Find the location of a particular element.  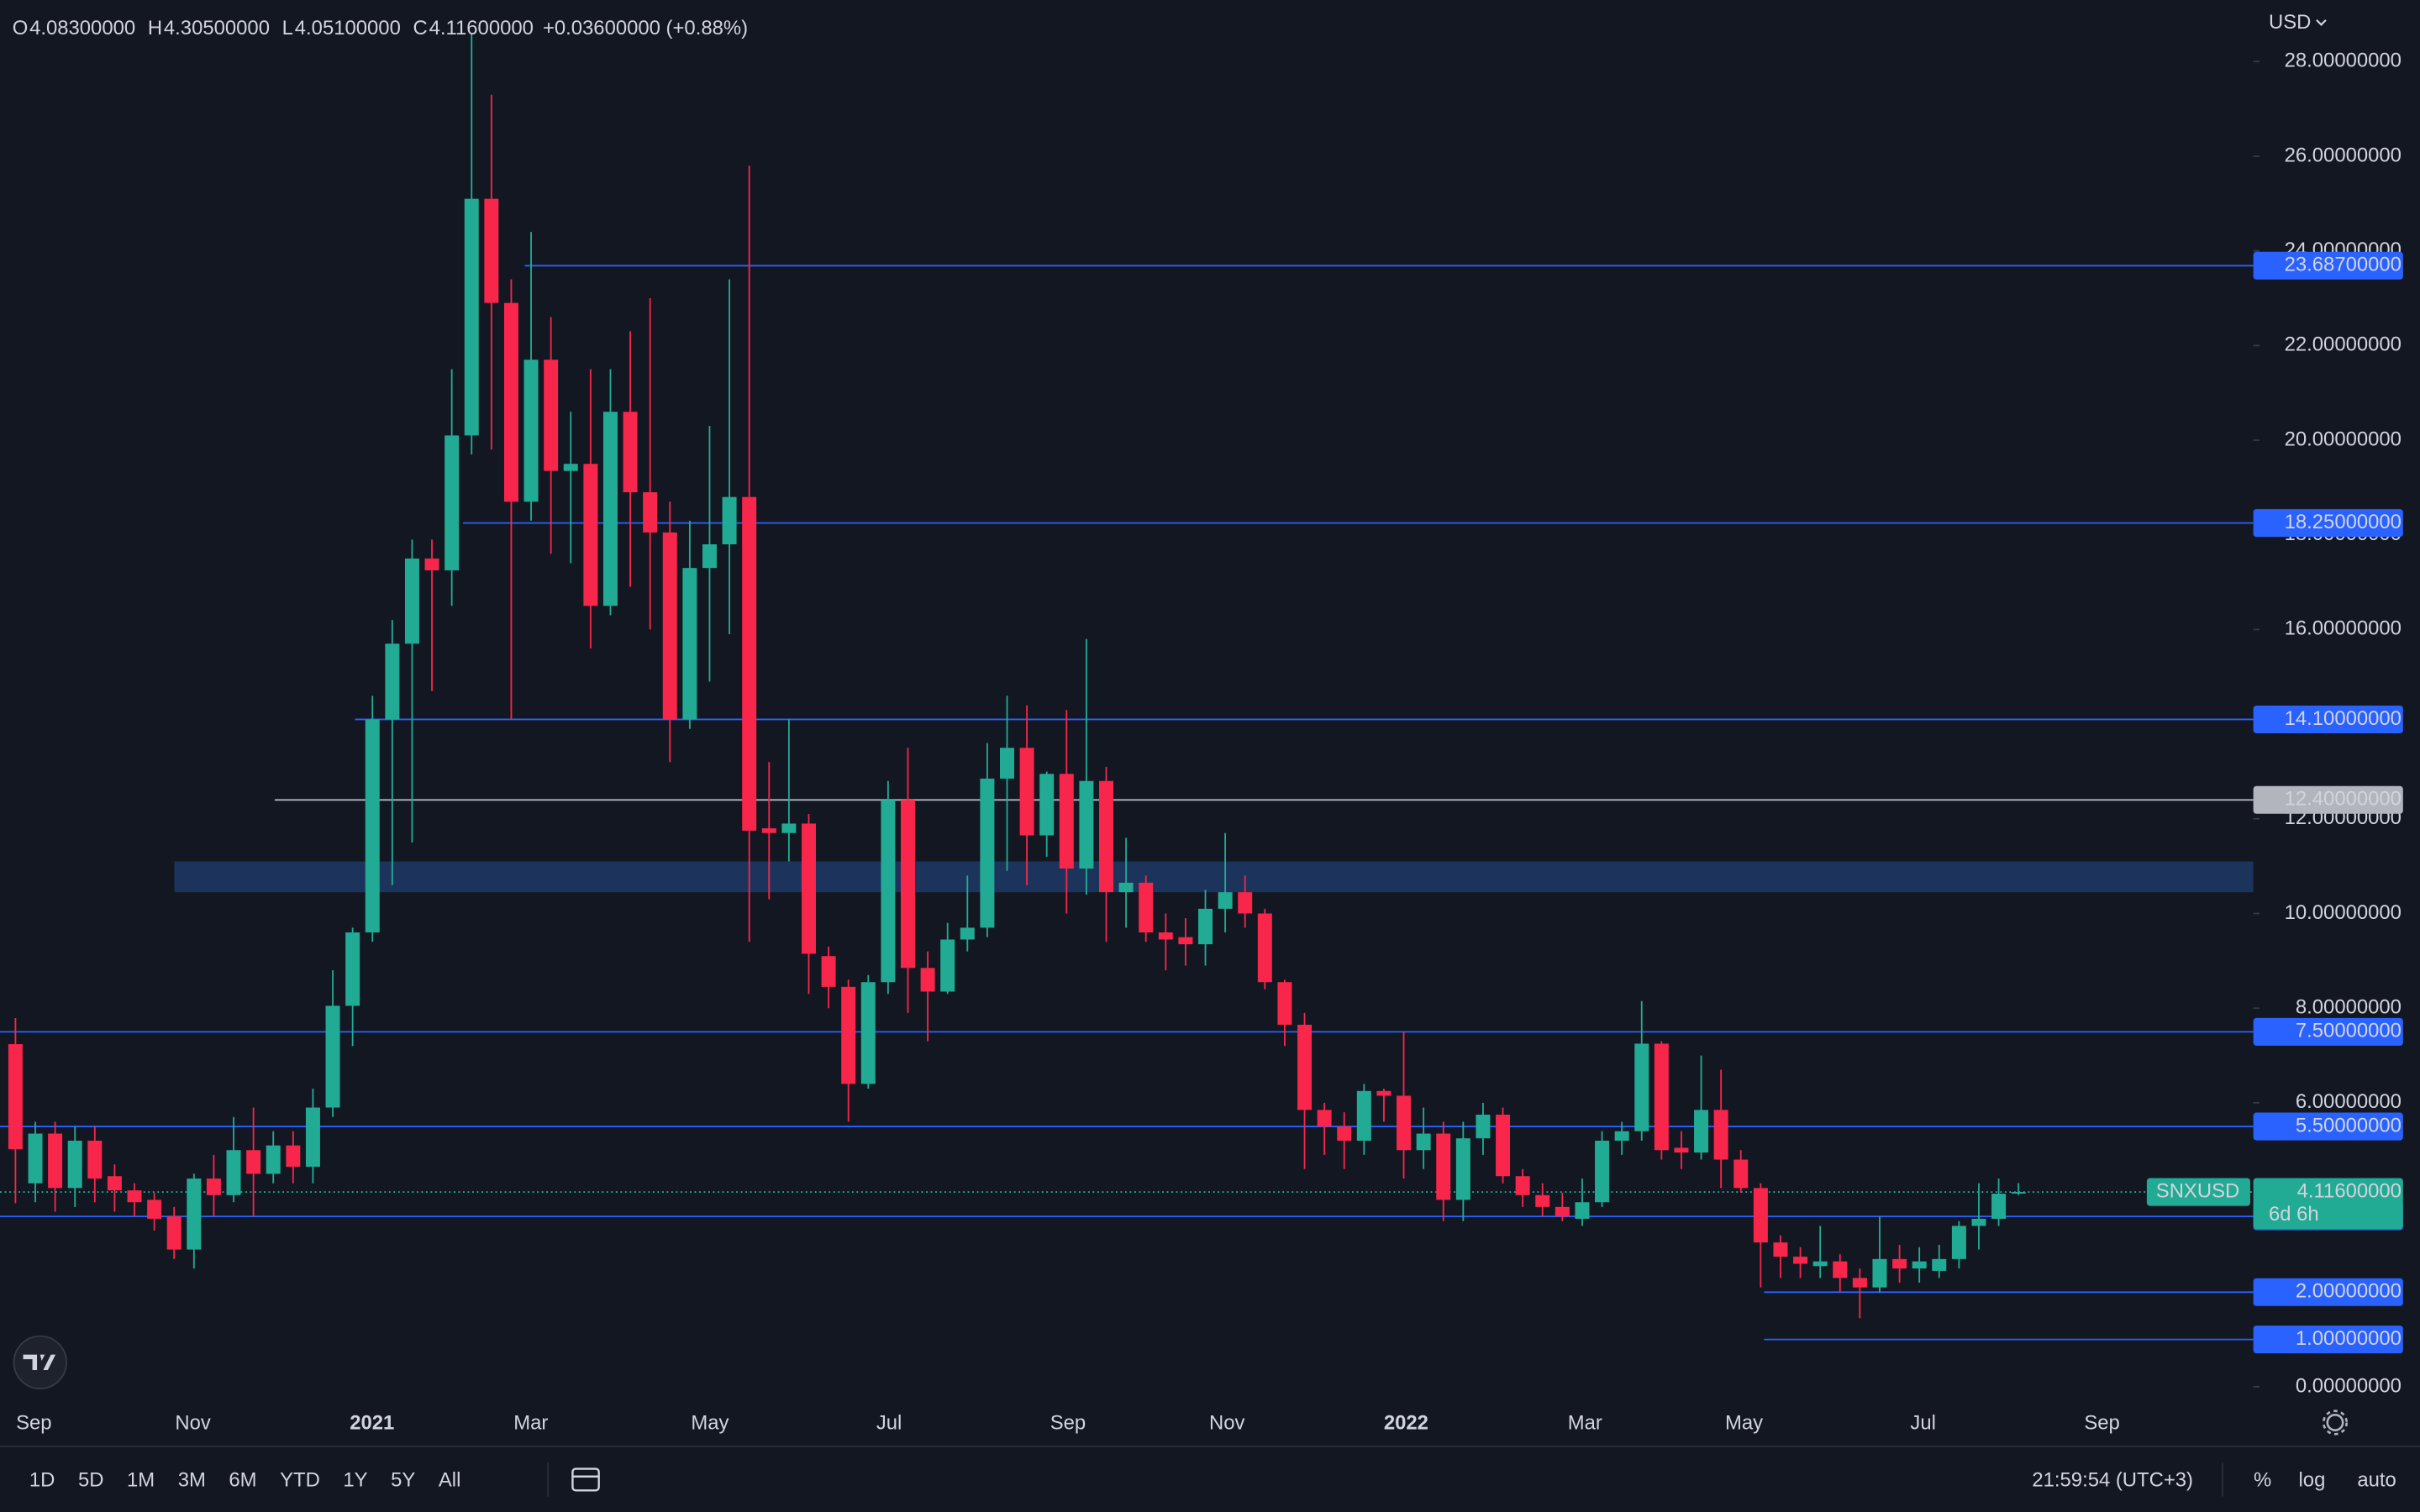

range-button: 6M is located at coordinates (242, 1480).